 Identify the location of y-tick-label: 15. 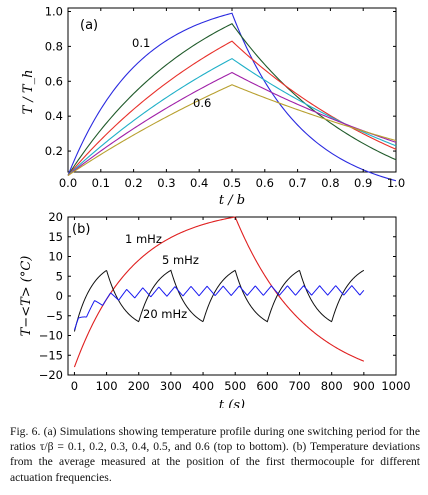
(55, 237).